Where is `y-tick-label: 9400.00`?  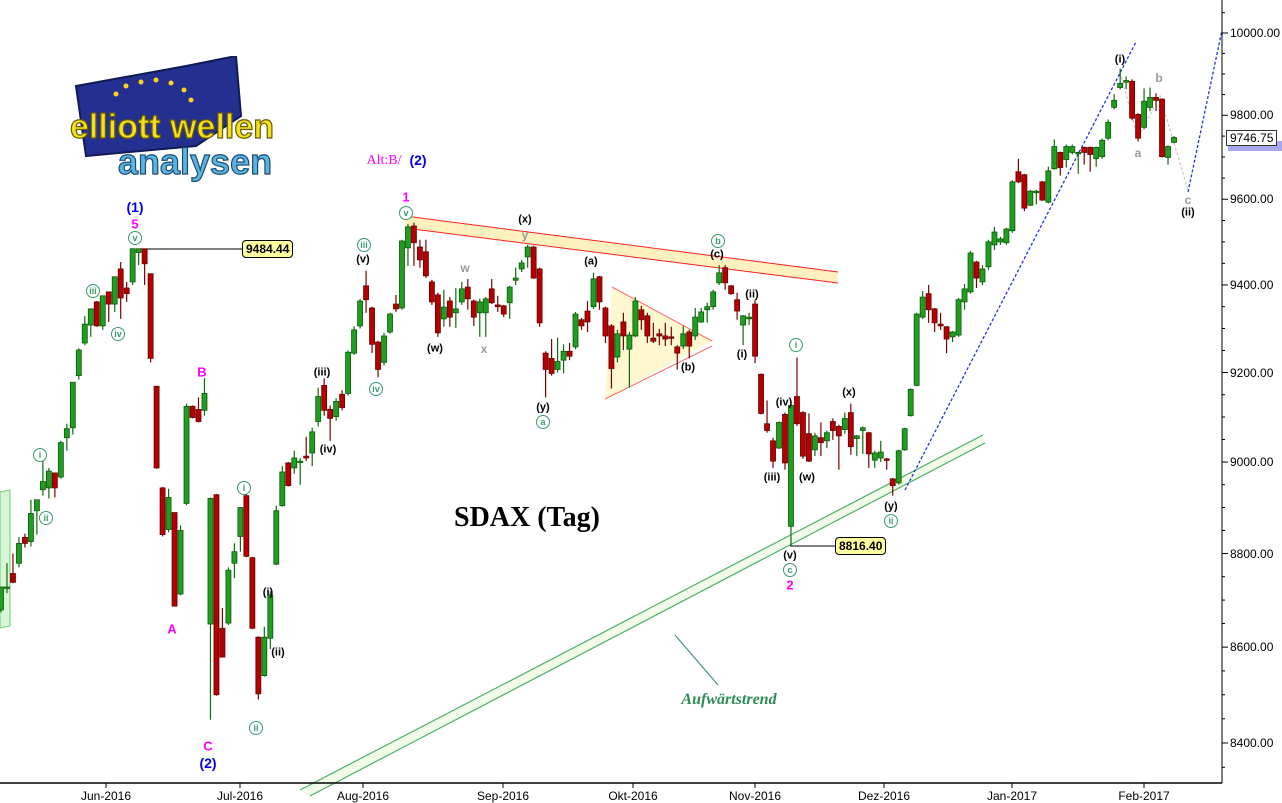
y-tick-label: 9400.00 is located at coordinates (1252, 284).